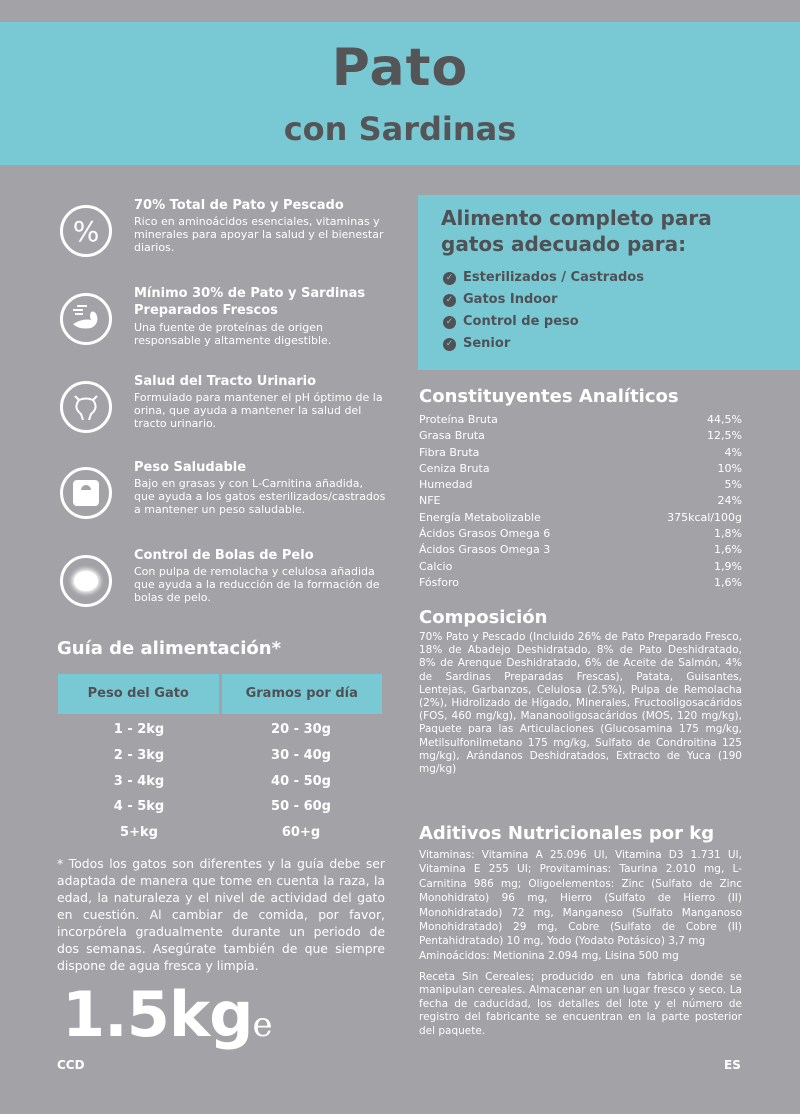  I want to click on cat-weight: 1 - 2kg, so click(139, 729).